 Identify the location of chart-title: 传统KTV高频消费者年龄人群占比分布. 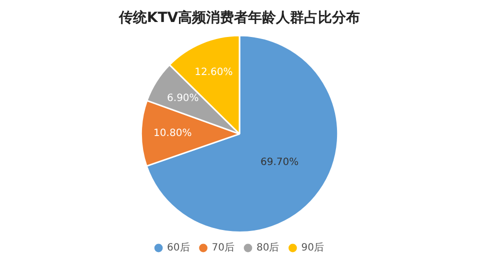
(239, 17).